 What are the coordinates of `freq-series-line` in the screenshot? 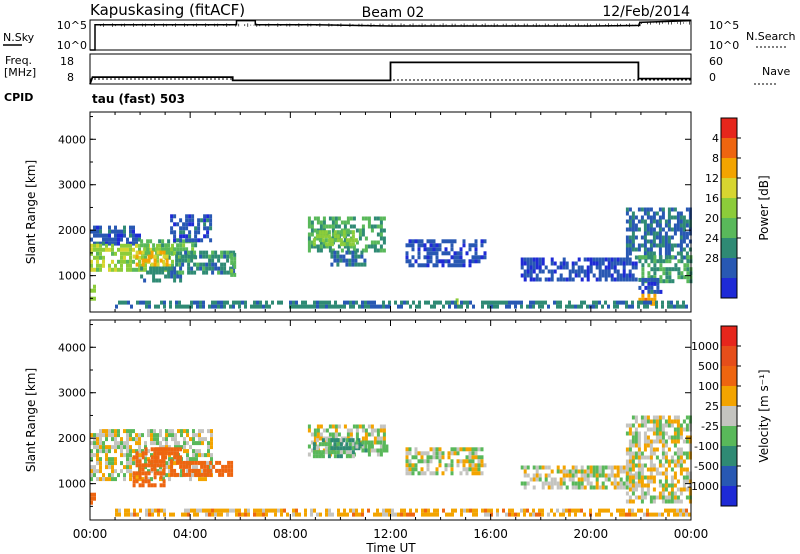 It's located at (390, 73).